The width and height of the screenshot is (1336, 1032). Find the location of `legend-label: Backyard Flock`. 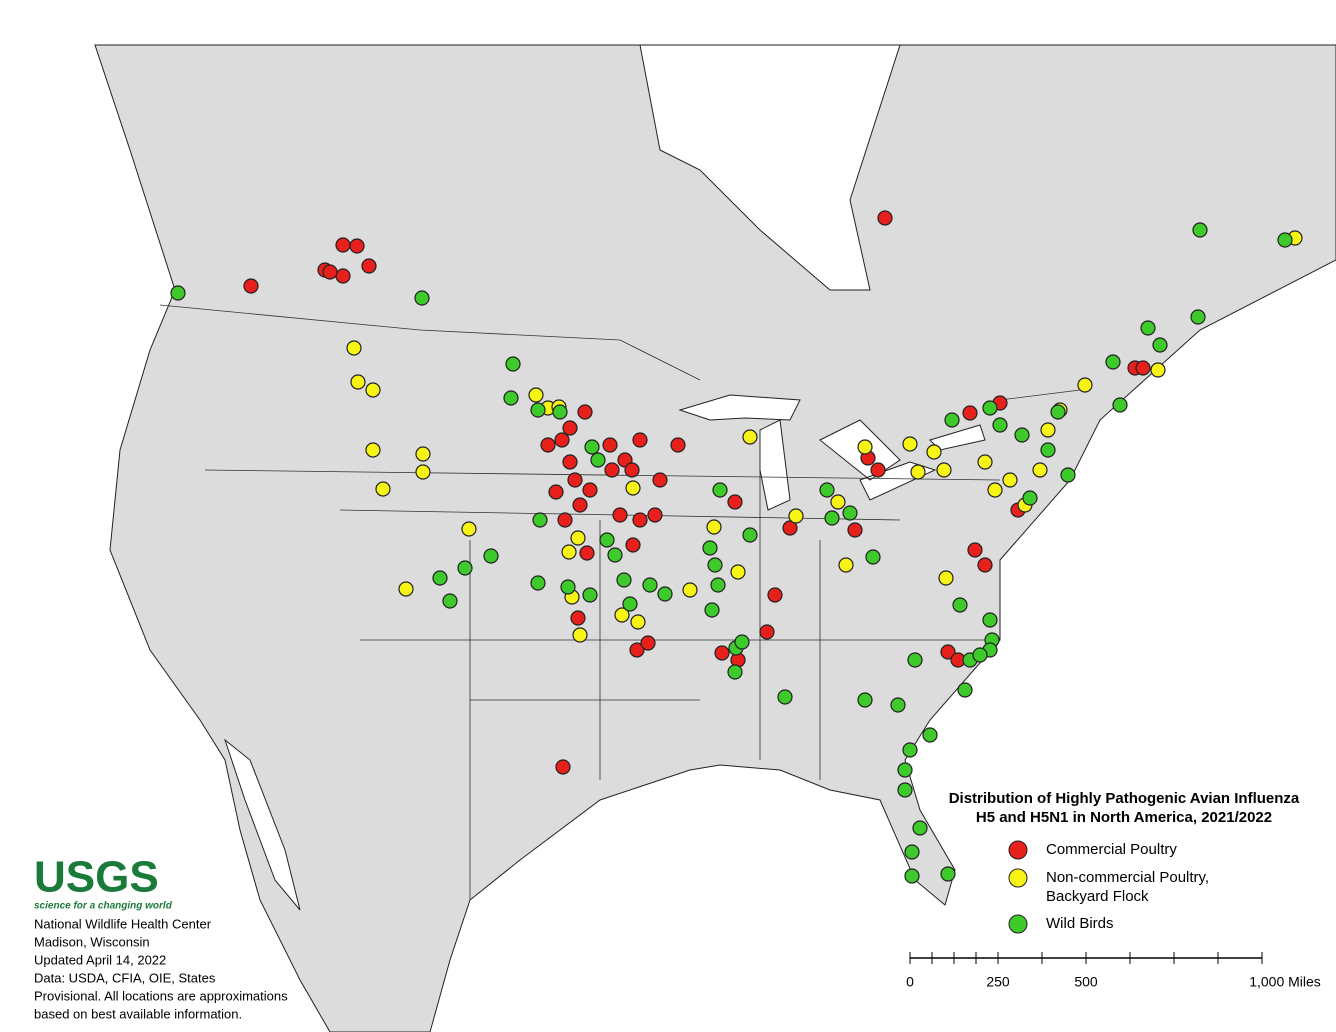

legend-label: Backyard Flock is located at coordinates (1097, 896).